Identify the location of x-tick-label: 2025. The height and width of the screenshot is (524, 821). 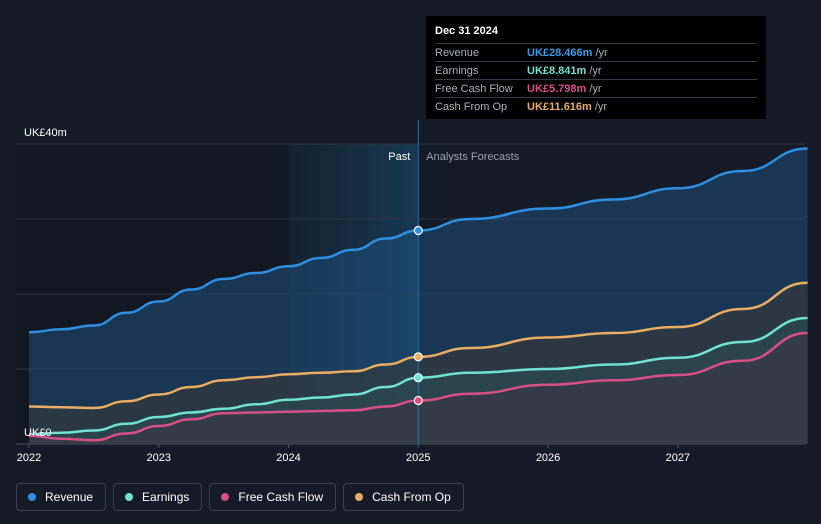
(418, 458).